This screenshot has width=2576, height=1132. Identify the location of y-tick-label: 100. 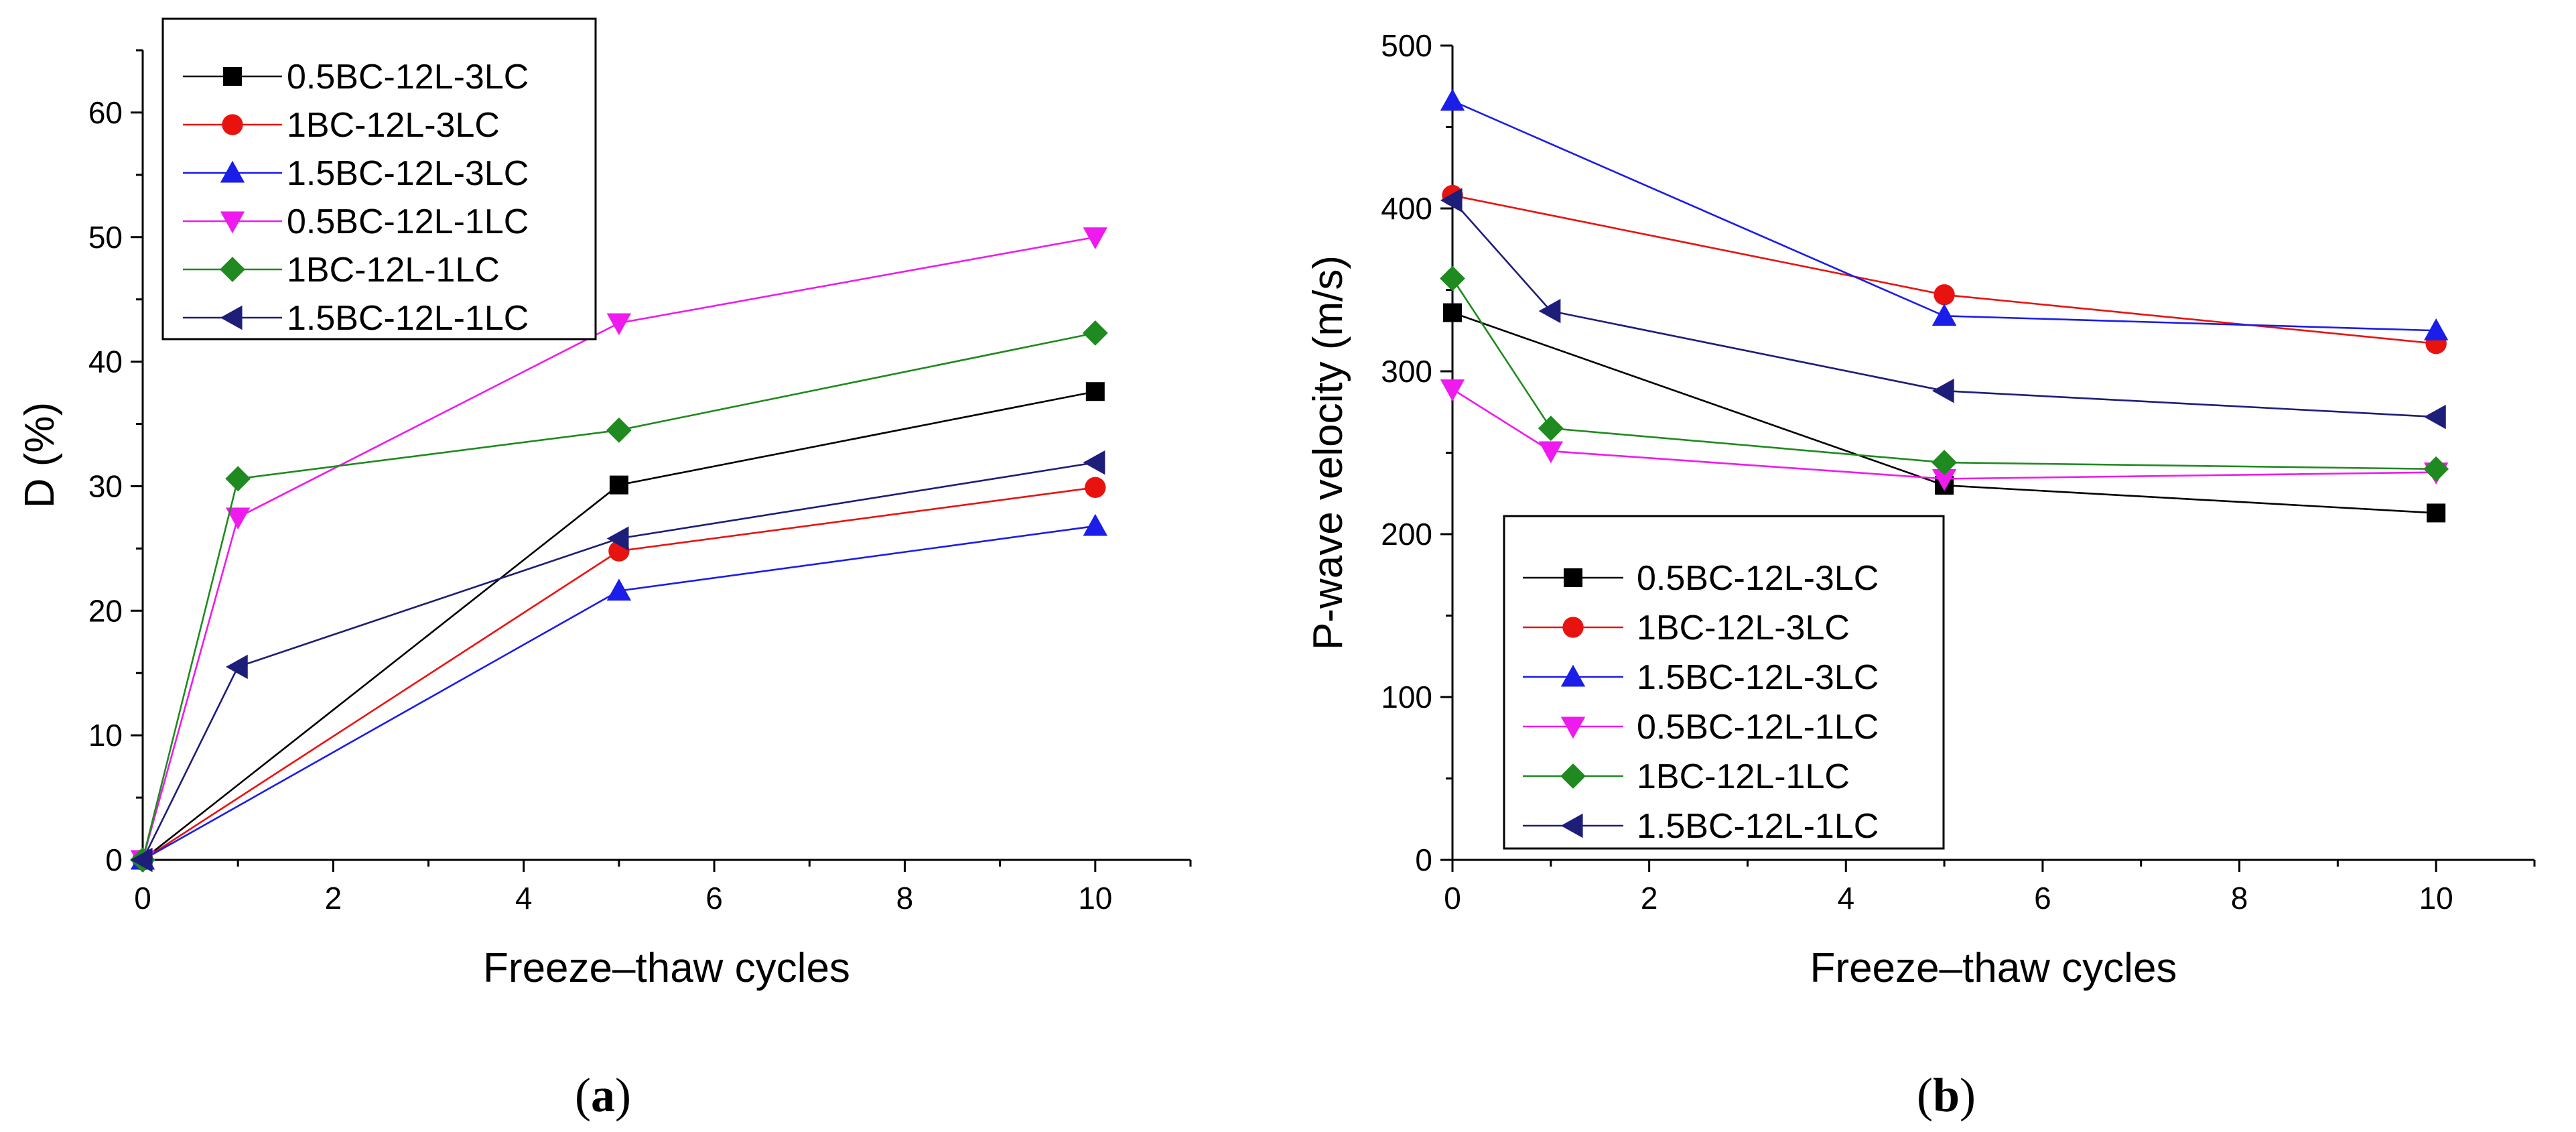
(1406, 697).